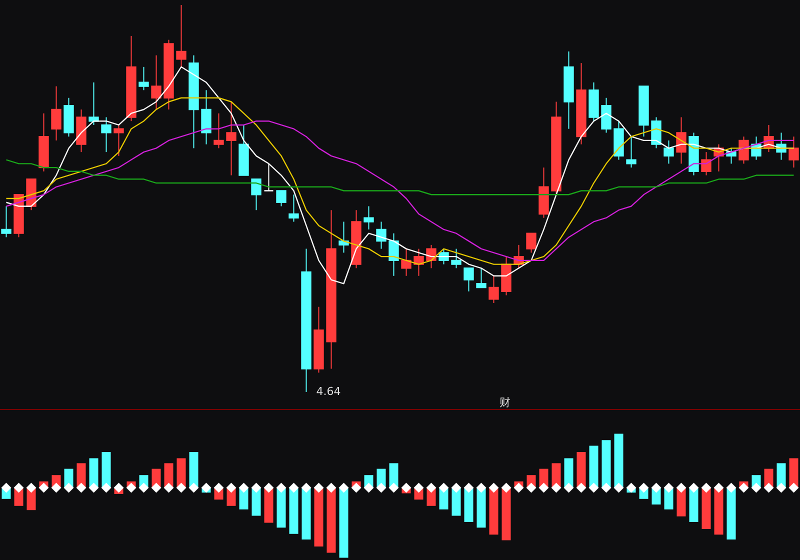 This screenshot has width=800, height=560. Describe the element at coordinates (505, 402) in the screenshot. I see `text: 财` at that location.